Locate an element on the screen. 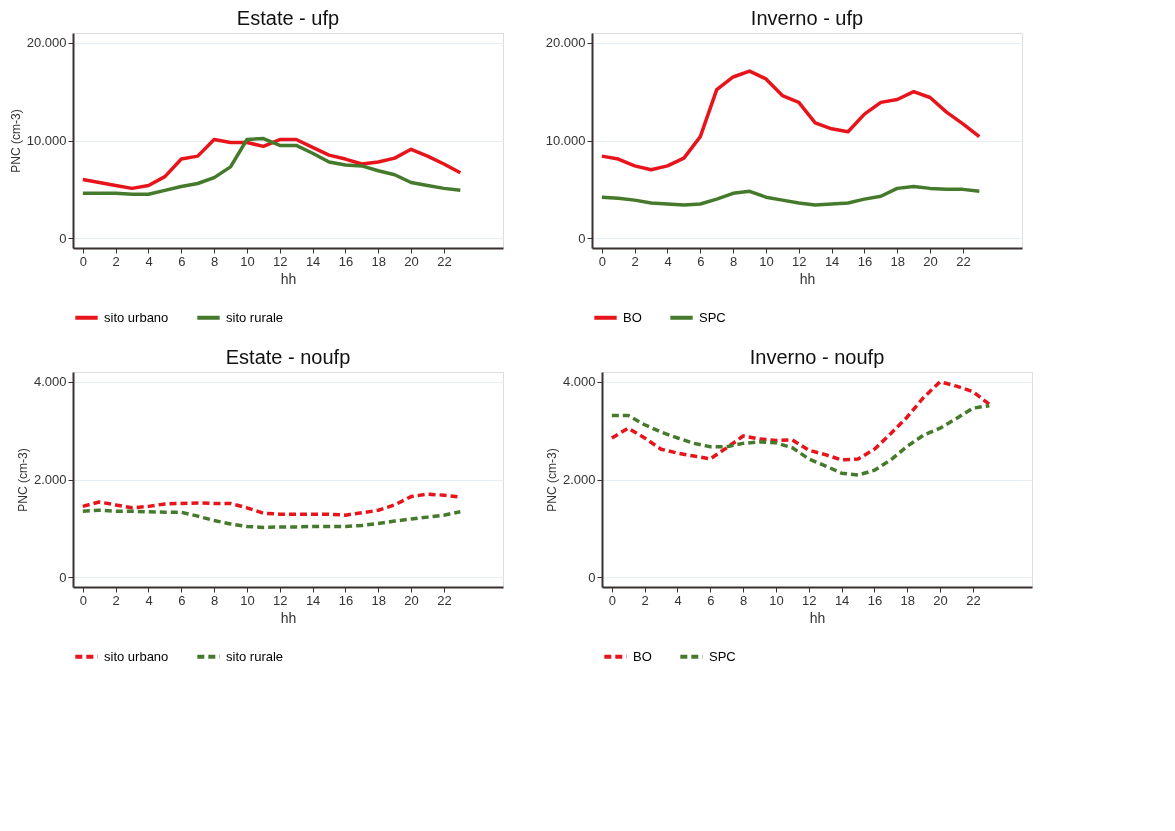 This screenshot has height=831, width=1175. chart-title: Estate - noufp is located at coordinates (288, 357).